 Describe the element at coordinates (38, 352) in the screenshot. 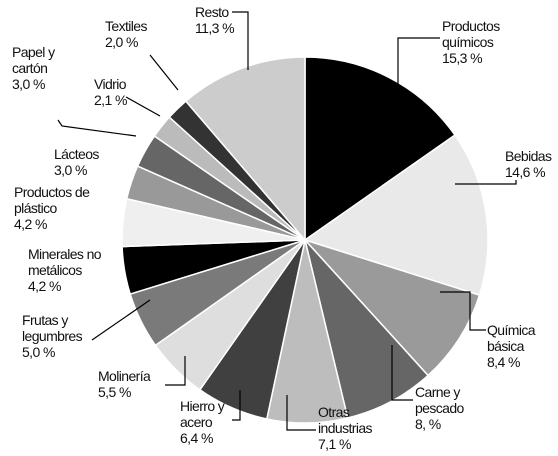

I see `value-label: 5,0 %` at that location.